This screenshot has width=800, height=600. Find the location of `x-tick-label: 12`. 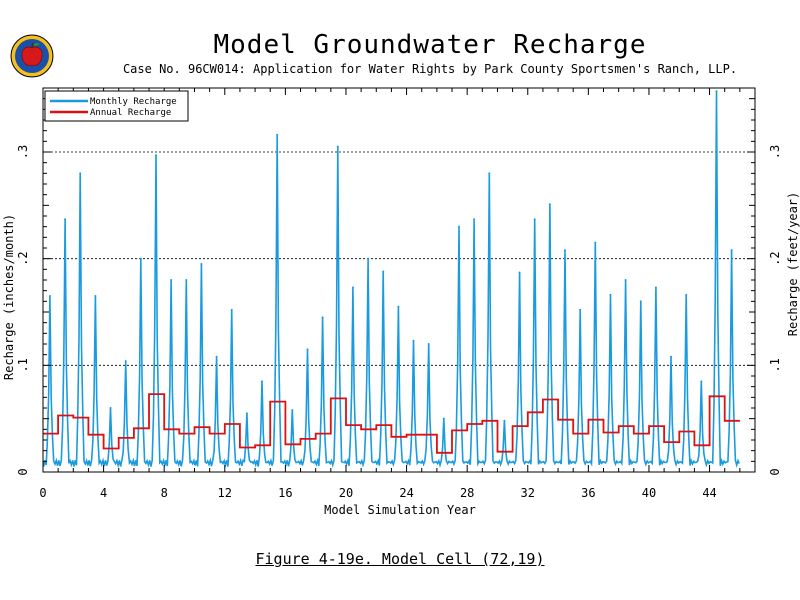

x-tick-label: 12 is located at coordinates (225, 493).